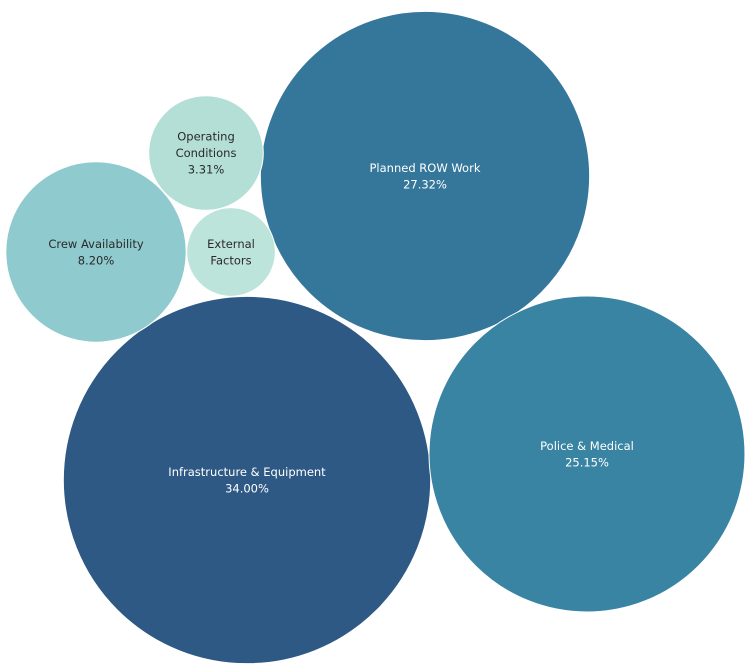 Image resolution: width=753 pixels, height=666 pixels. I want to click on category-label-operating-conditions: Operating, so click(206, 137).